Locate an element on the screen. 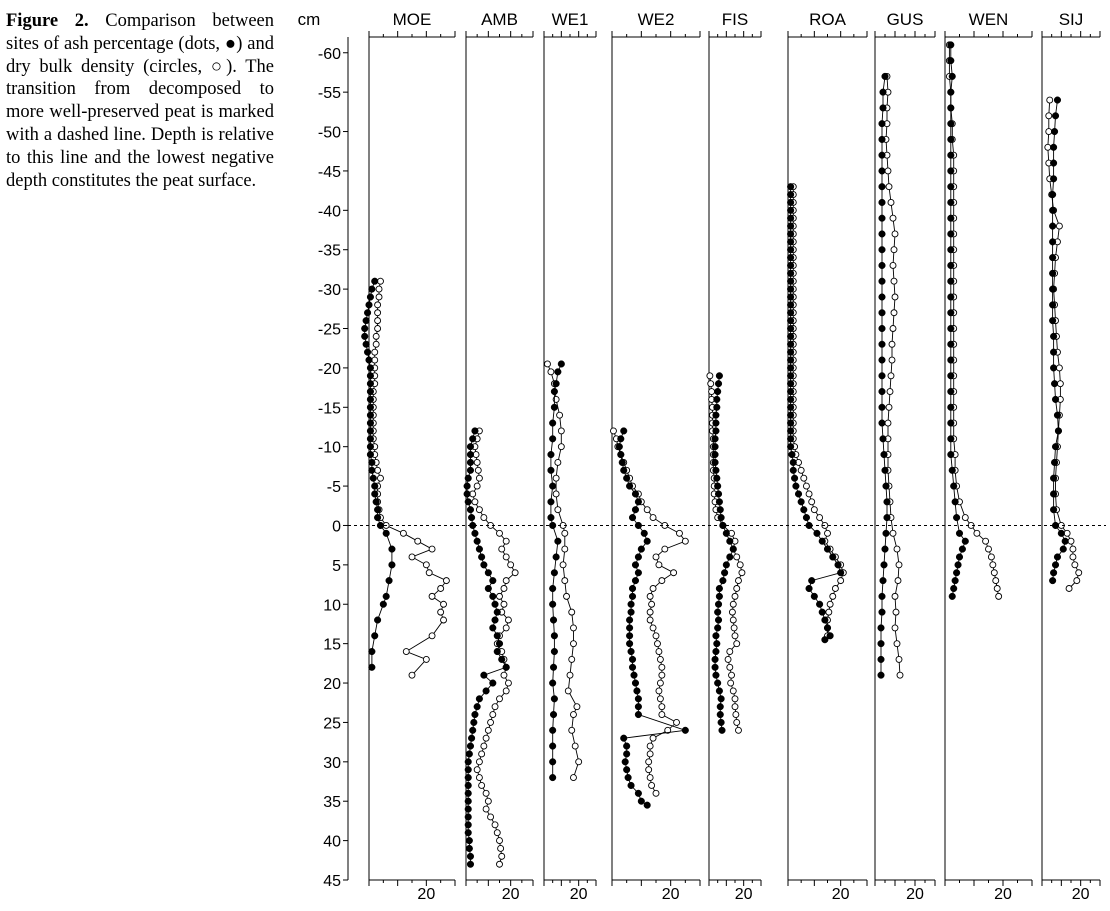 Image resolution: width=1110 pixels, height=911 pixels. depth-tick-label: -40 is located at coordinates (329, 211).